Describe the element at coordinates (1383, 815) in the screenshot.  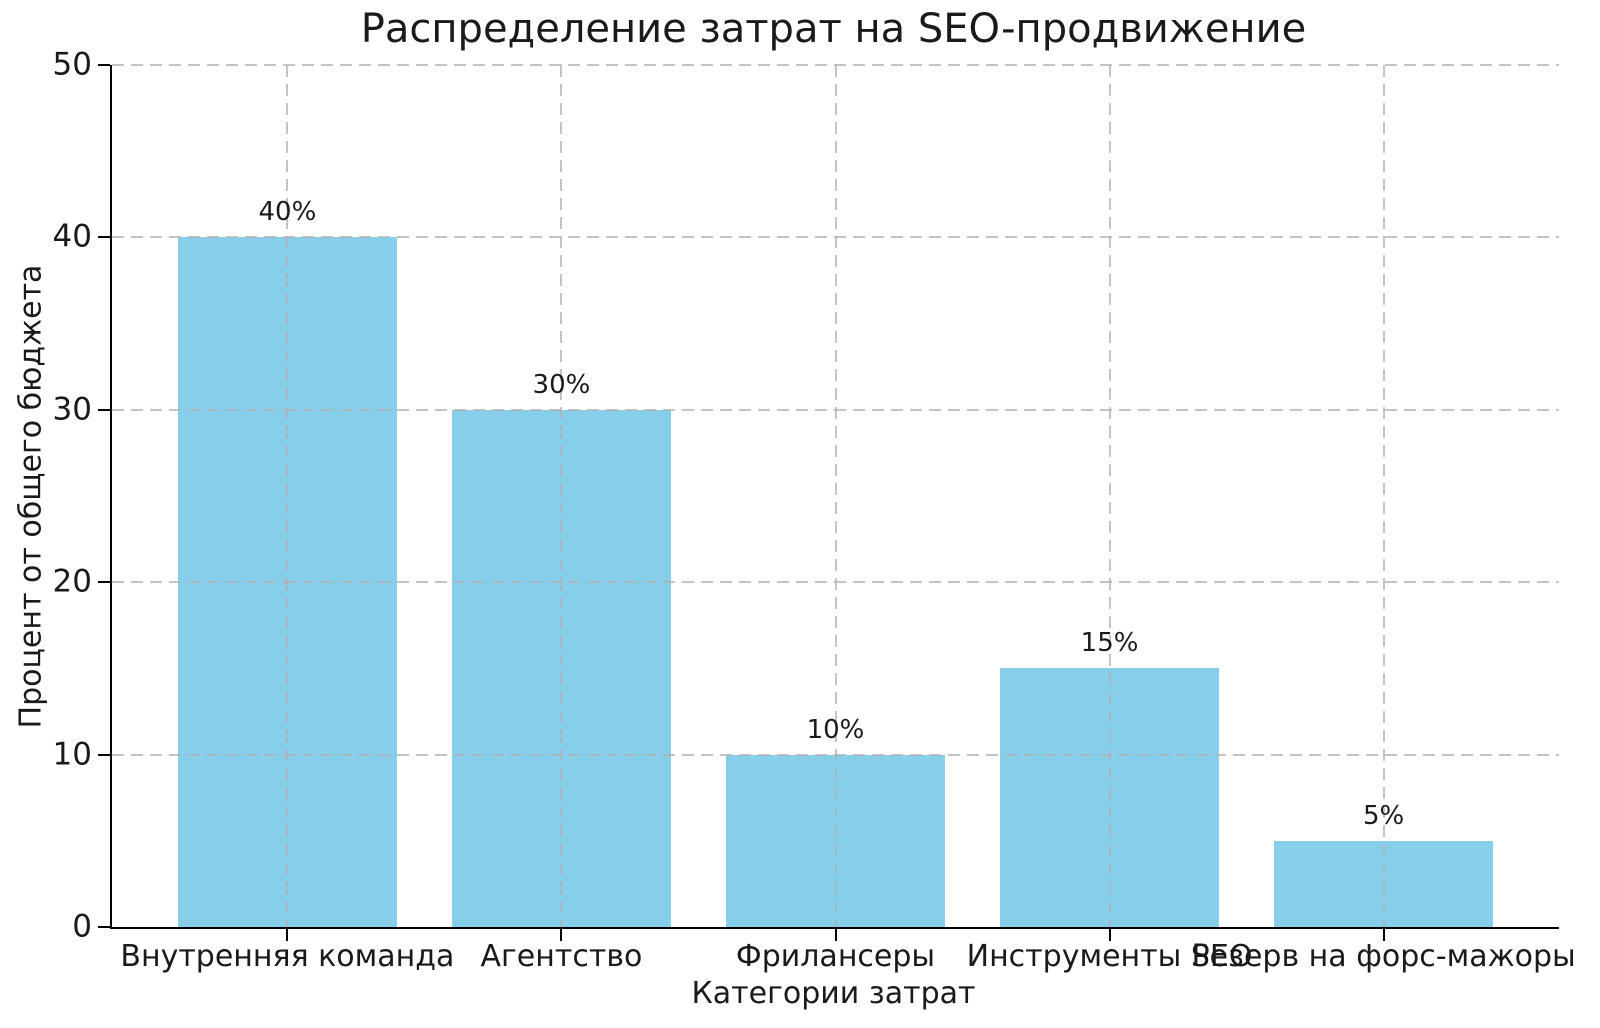
I see `bar-value-label-4: 5%` at that location.